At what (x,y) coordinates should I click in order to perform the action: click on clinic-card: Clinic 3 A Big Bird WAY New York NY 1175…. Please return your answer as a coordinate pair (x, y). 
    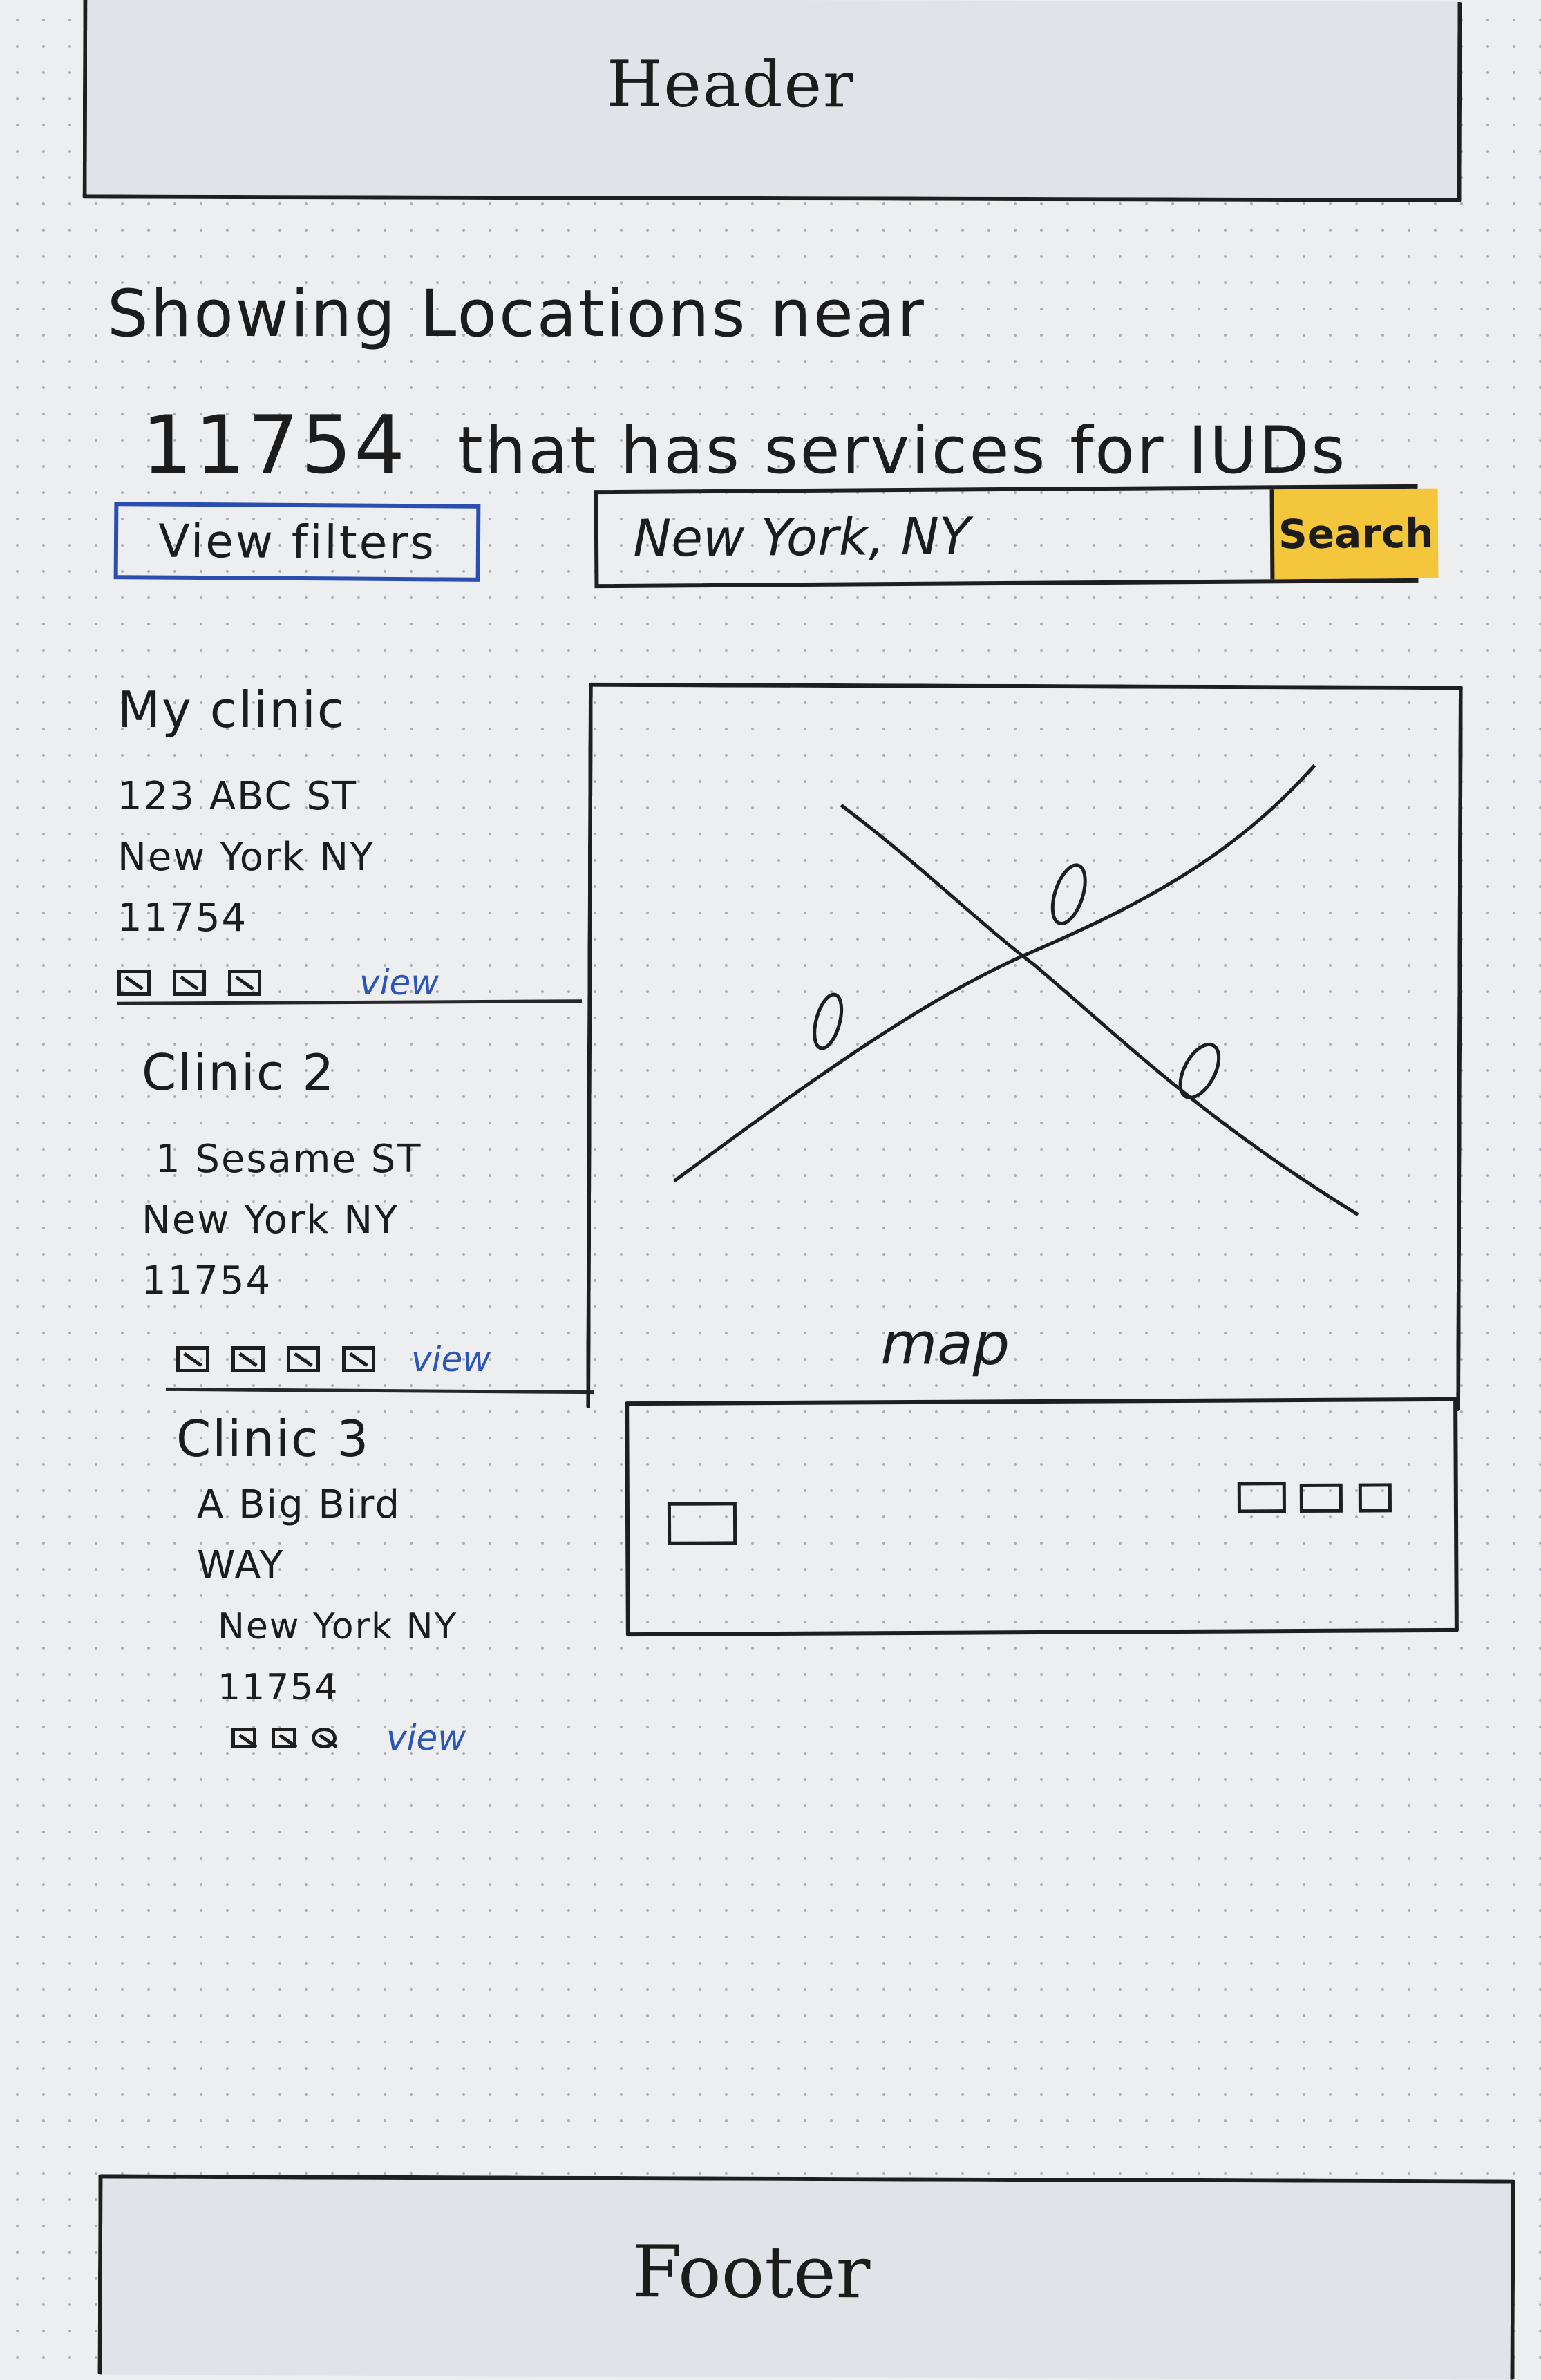
    Looking at the image, I should click on (321, 1584).